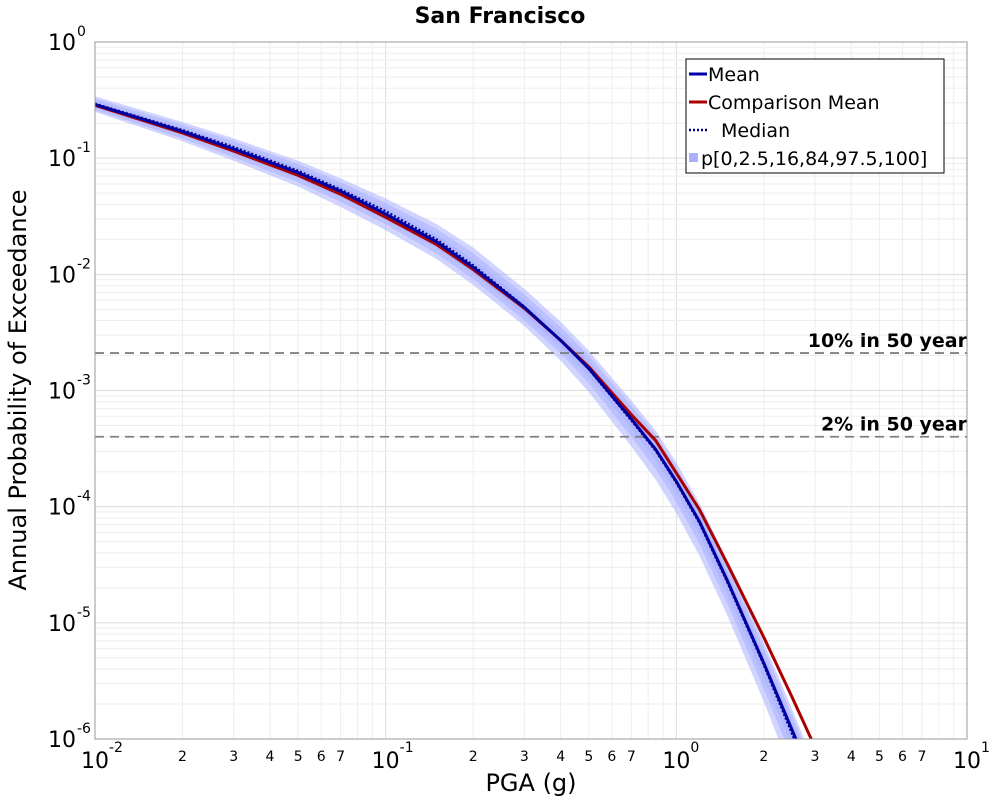 The width and height of the screenshot is (1000, 800). Describe the element at coordinates (694, 748) in the screenshot. I see `x-tick-exponent: 0` at that location.